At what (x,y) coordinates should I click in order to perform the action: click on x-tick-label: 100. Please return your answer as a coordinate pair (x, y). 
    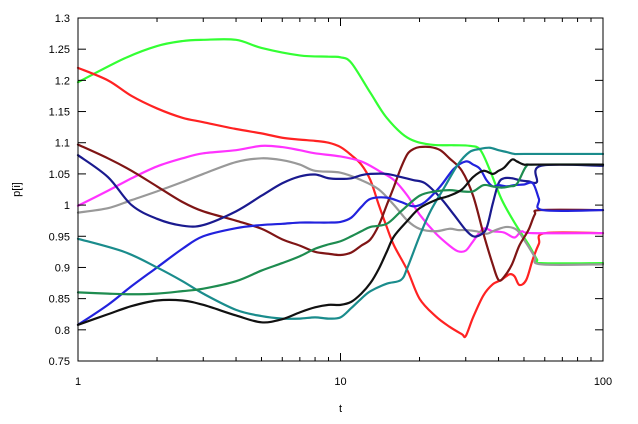
    Looking at the image, I should click on (603, 382).